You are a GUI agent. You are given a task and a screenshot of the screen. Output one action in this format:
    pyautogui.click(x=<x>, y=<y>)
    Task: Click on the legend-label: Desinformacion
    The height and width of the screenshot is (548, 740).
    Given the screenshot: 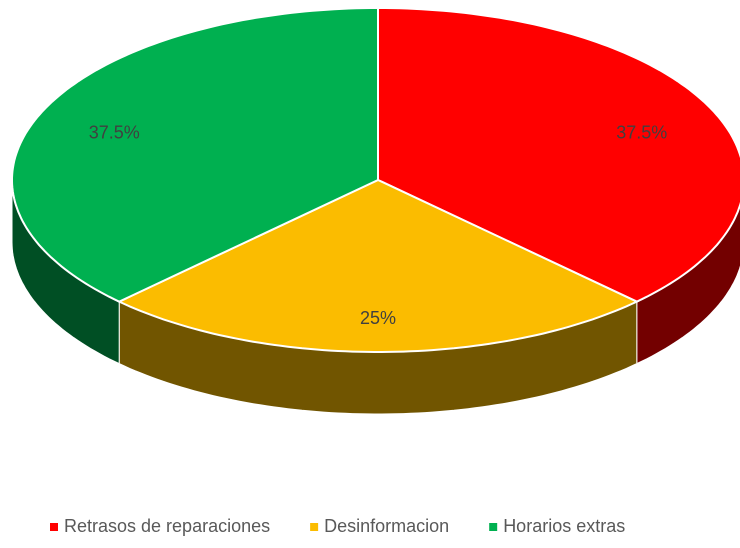 What is the action you would take?
    pyautogui.click(x=386, y=526)
    